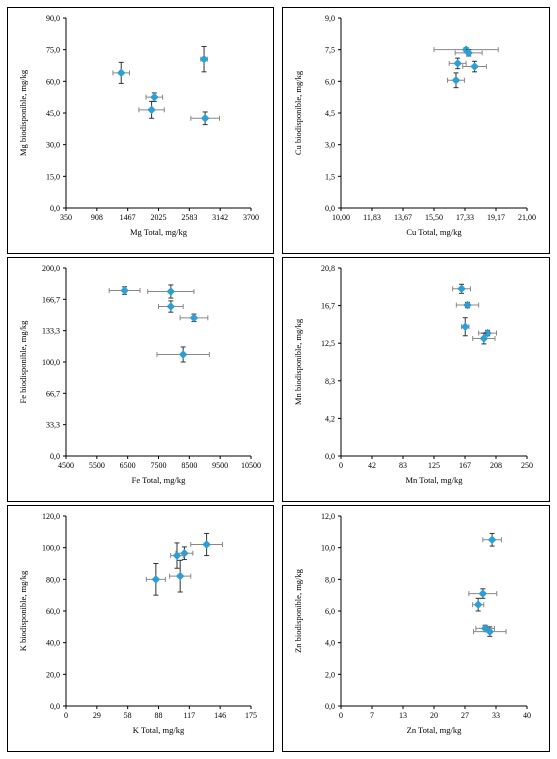 The image size is (557, 759). What do you see at coordinates (330, 113) in the screenshot?
I see `y-tick-label: 4,5` at bounding box center [330, 113].